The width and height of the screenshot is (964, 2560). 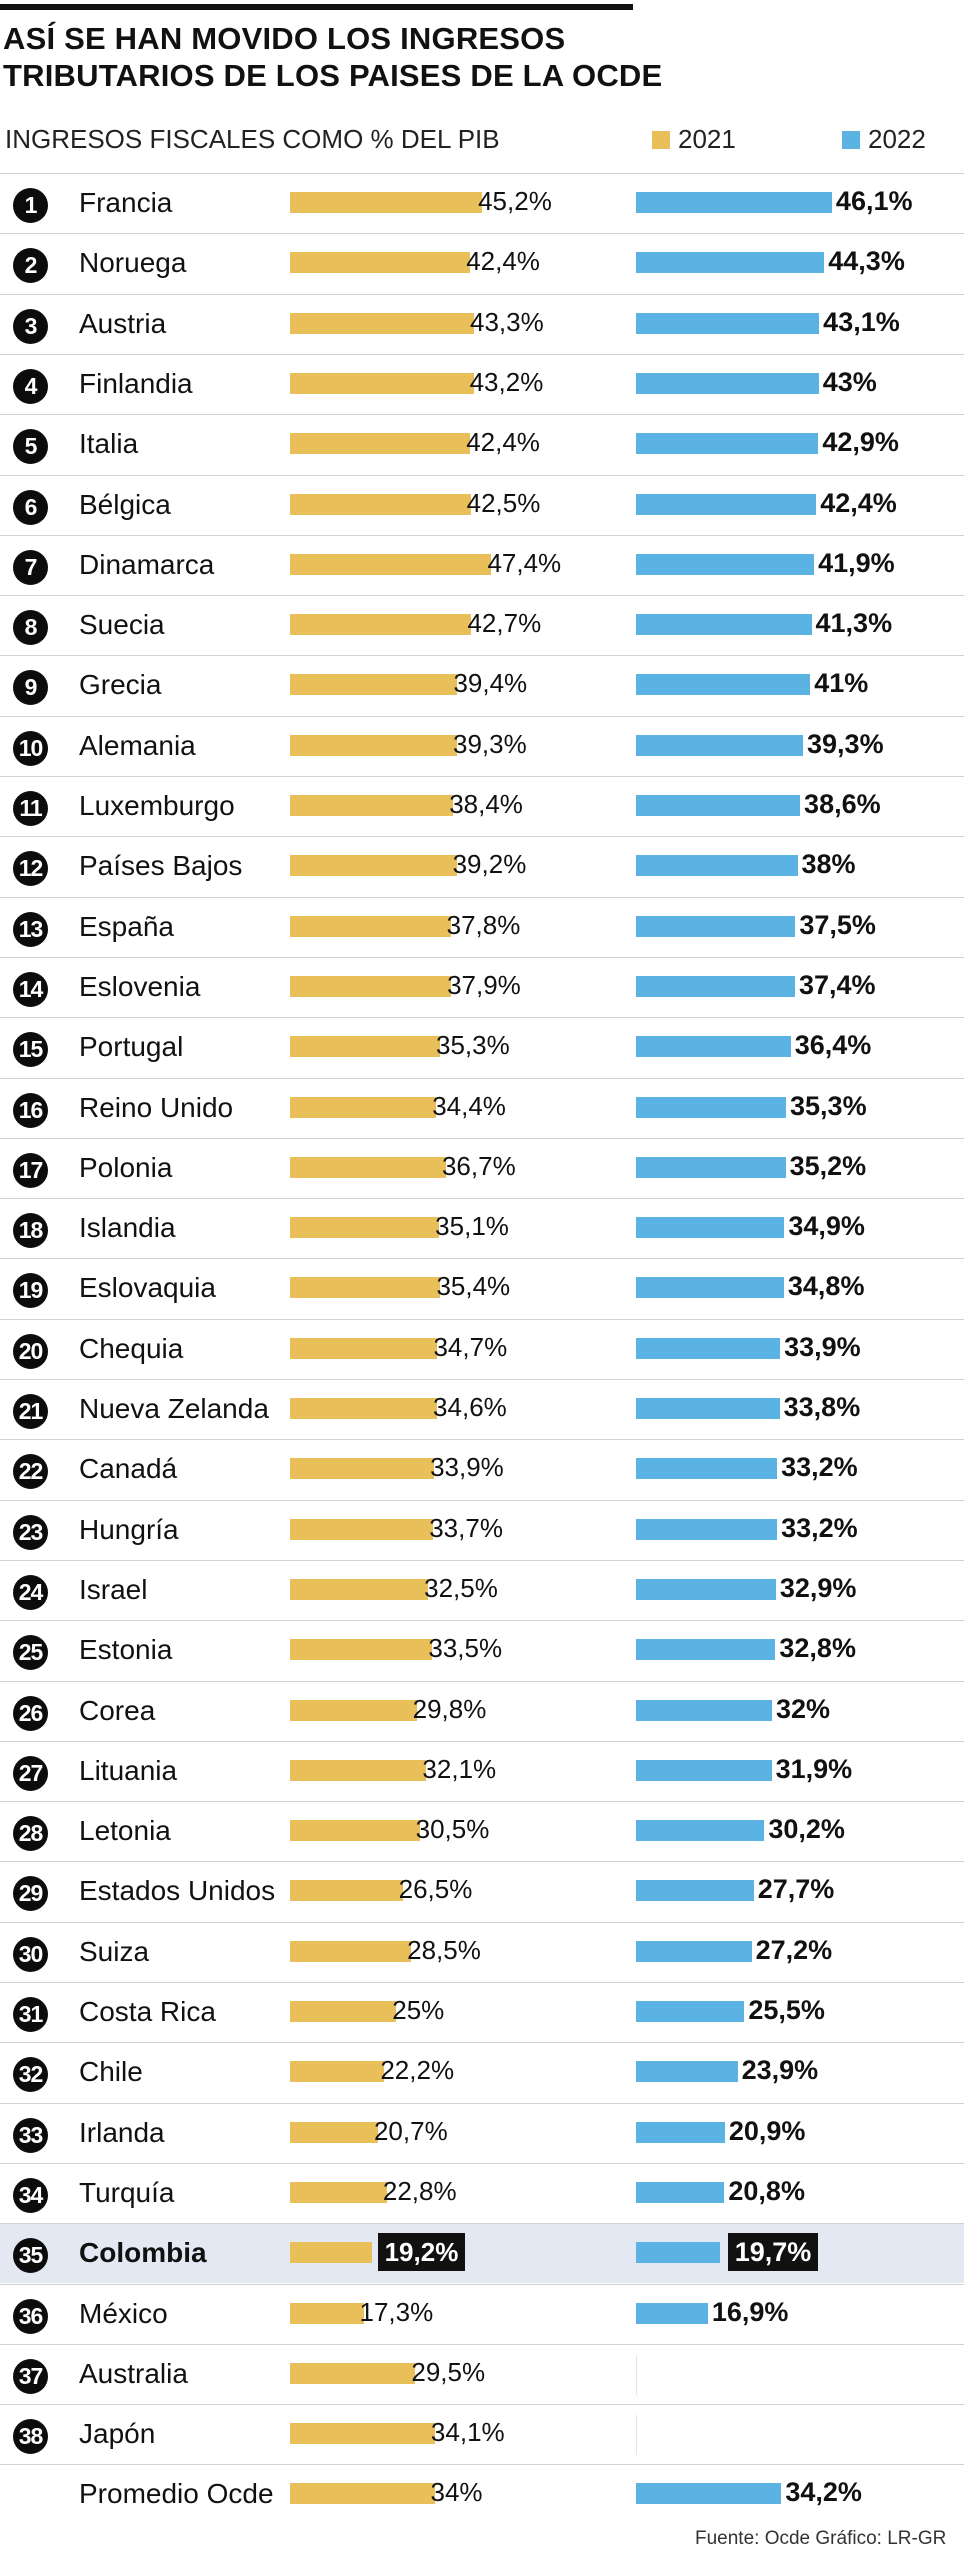 I want to click on rank-badge: 20, so click(x=30, y=1351).